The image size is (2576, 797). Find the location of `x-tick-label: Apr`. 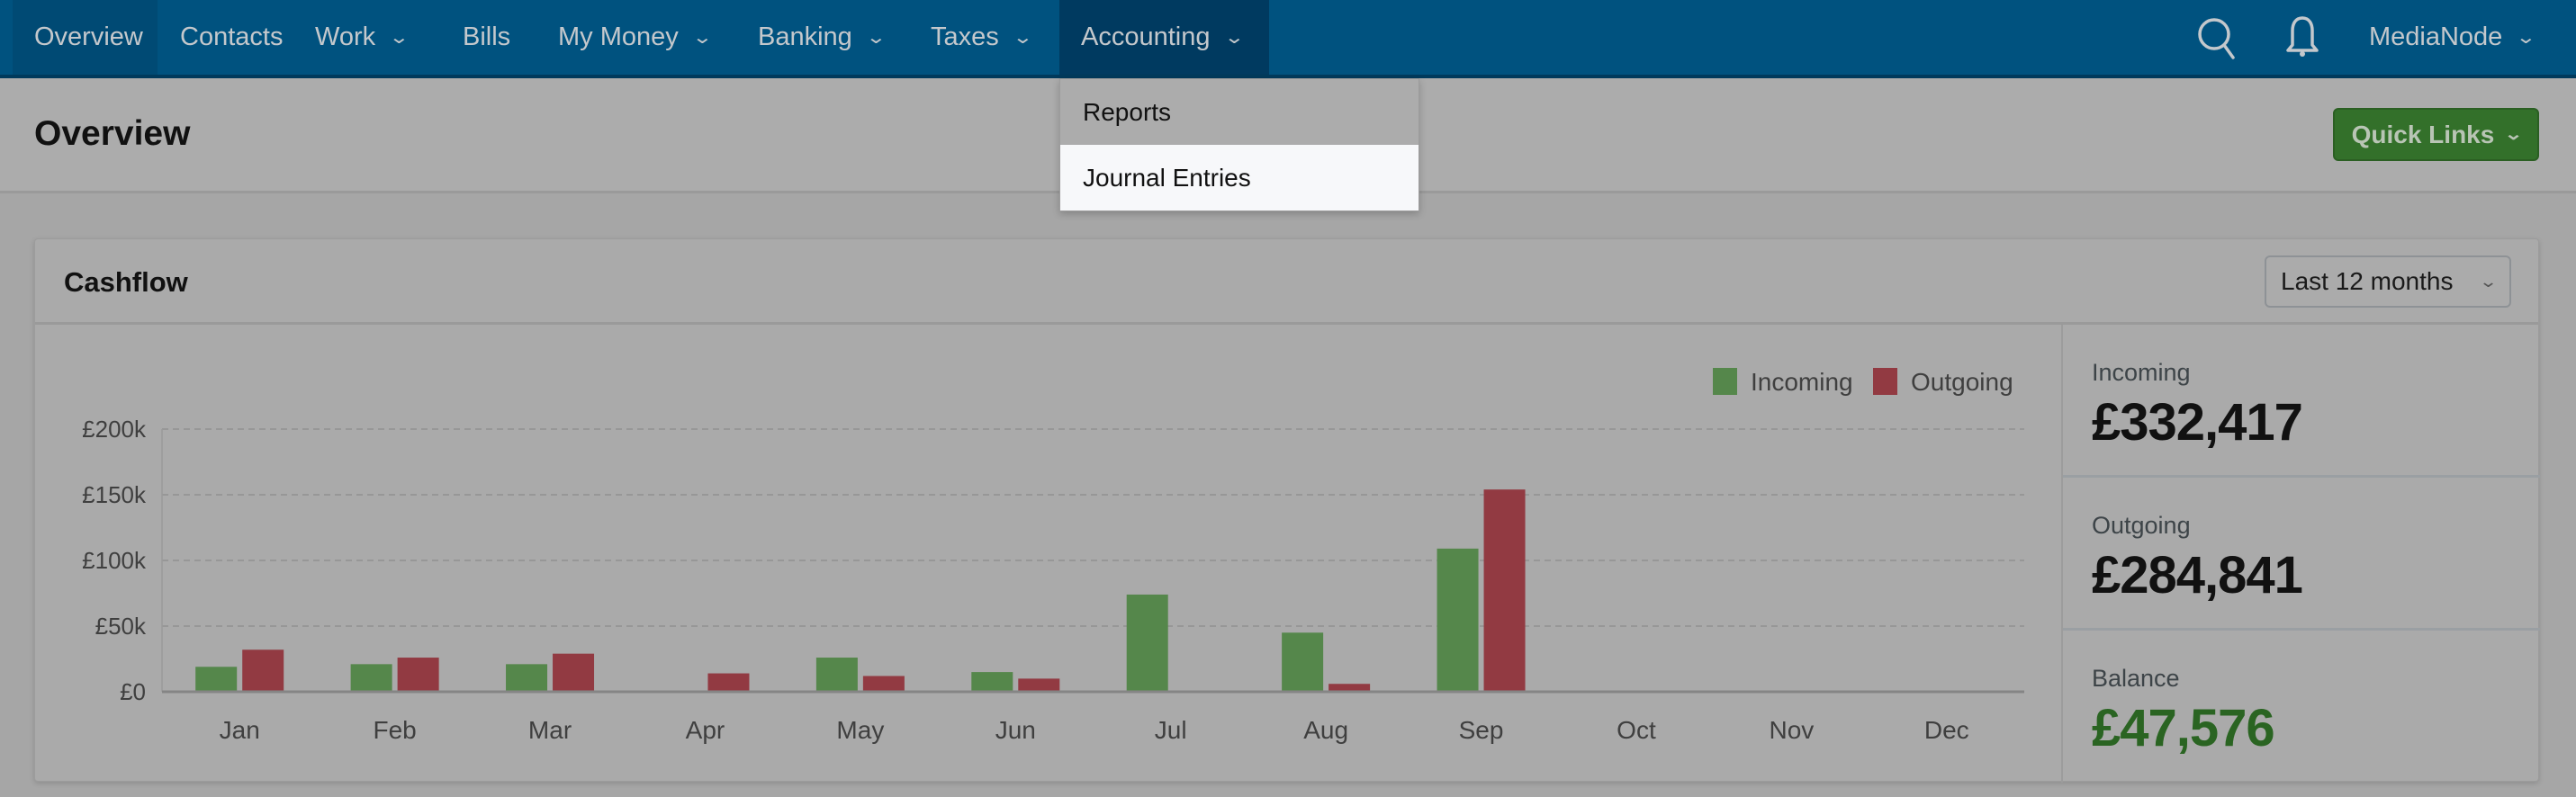

x-tick-label: Apr is located at coordinates (705, 730).